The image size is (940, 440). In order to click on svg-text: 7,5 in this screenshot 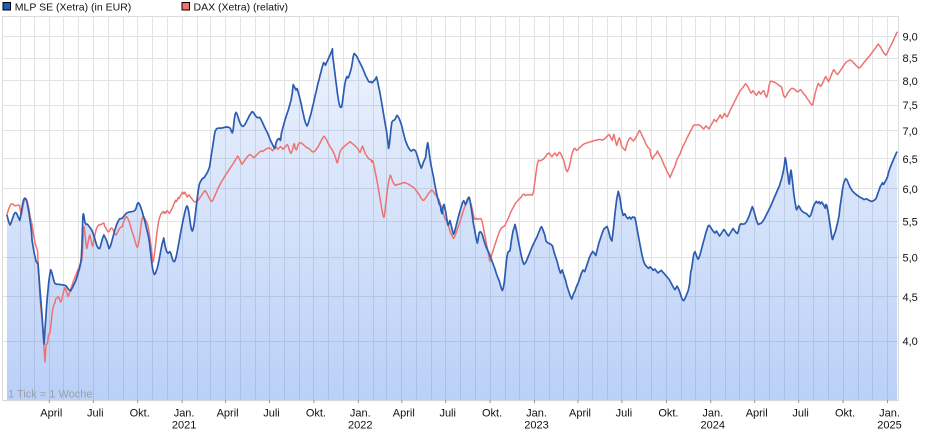, I will do `click(910, 106)`.